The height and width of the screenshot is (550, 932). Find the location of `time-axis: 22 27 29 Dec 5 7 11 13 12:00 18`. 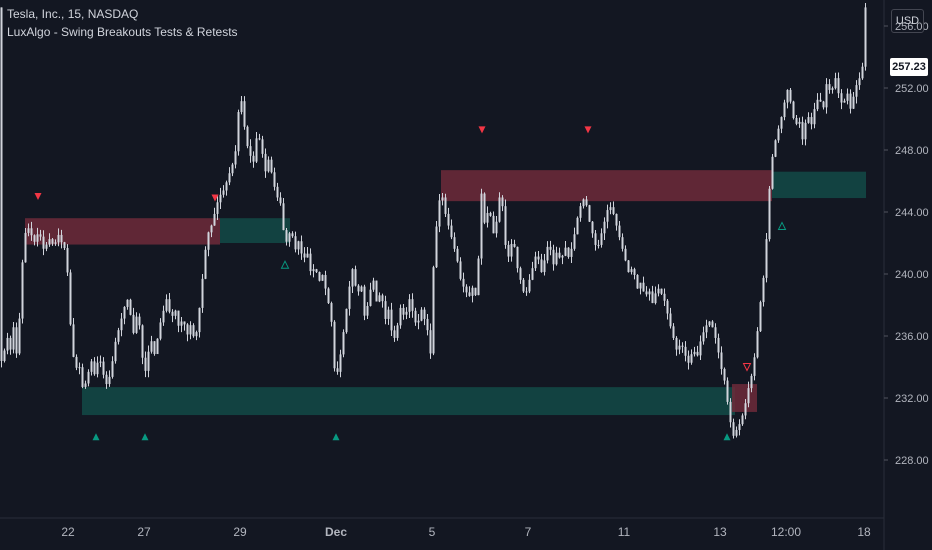

time-axis: 22 27 29 Dec 5 7 11 13 12:00 18 is located at coordinates (466, 532).